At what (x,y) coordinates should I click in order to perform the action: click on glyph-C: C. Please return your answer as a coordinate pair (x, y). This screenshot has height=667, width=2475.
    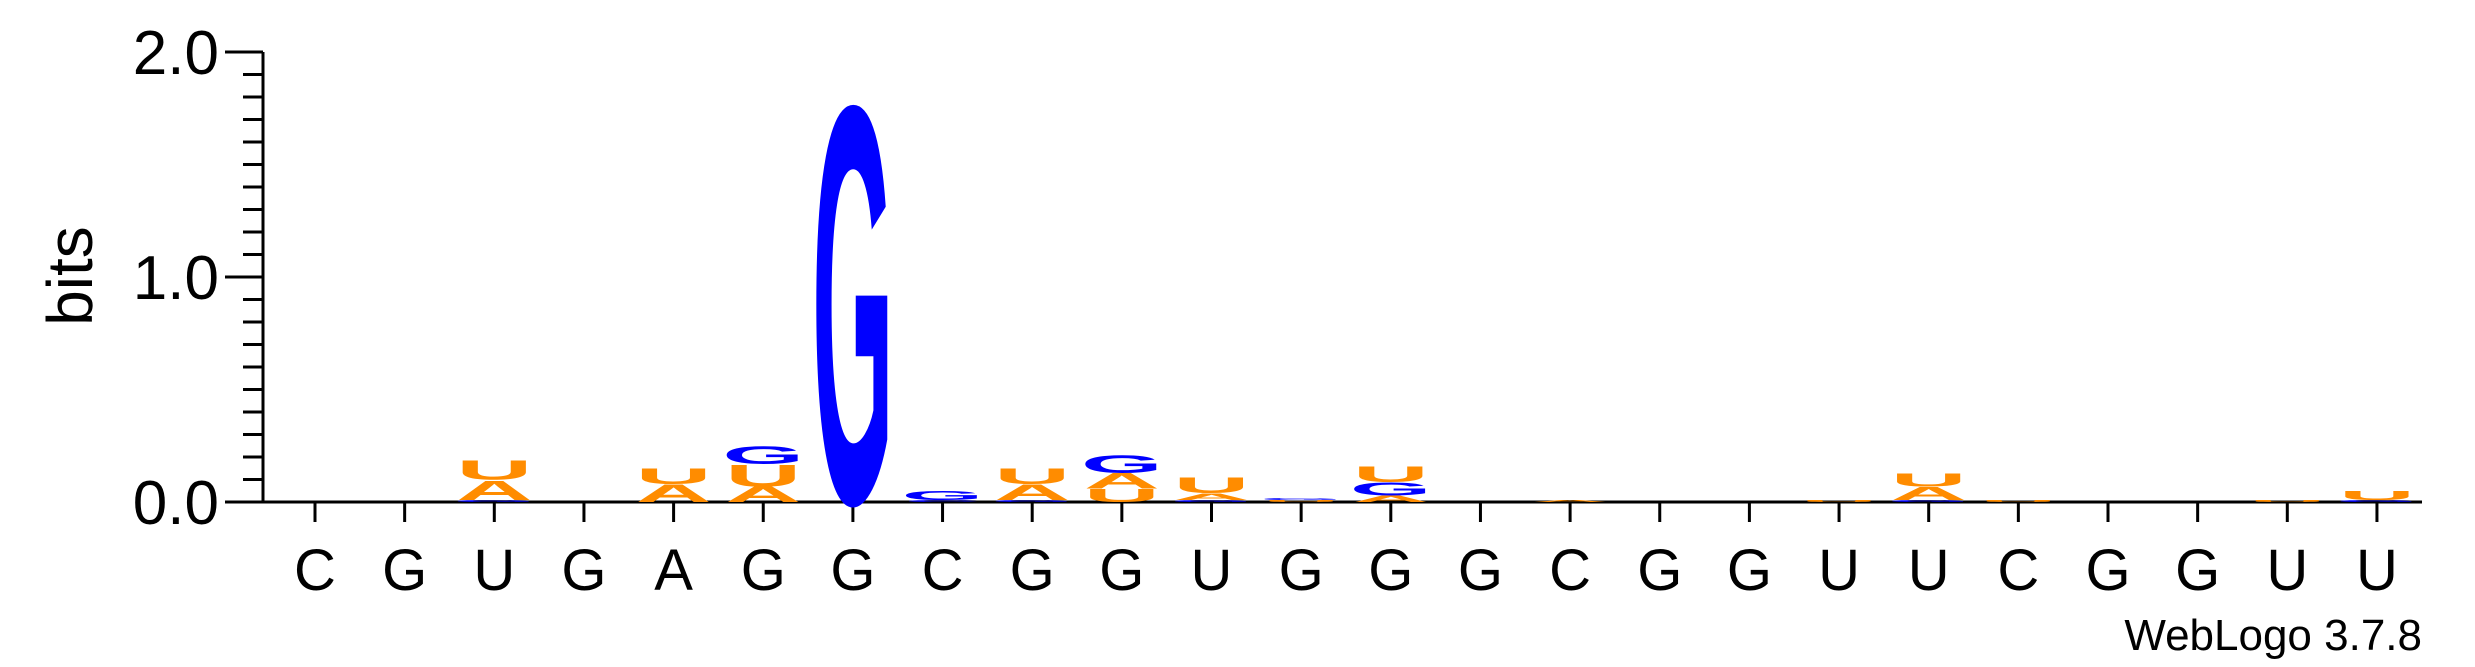
    Looking at the image, I should click on (943, 500).